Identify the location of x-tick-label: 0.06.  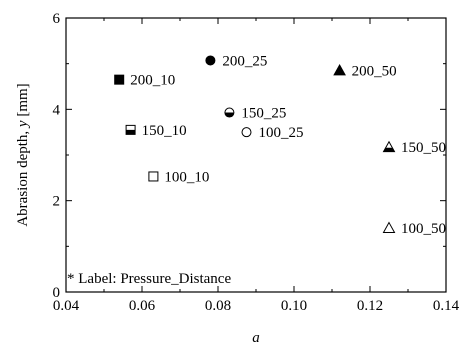
(142, 306).